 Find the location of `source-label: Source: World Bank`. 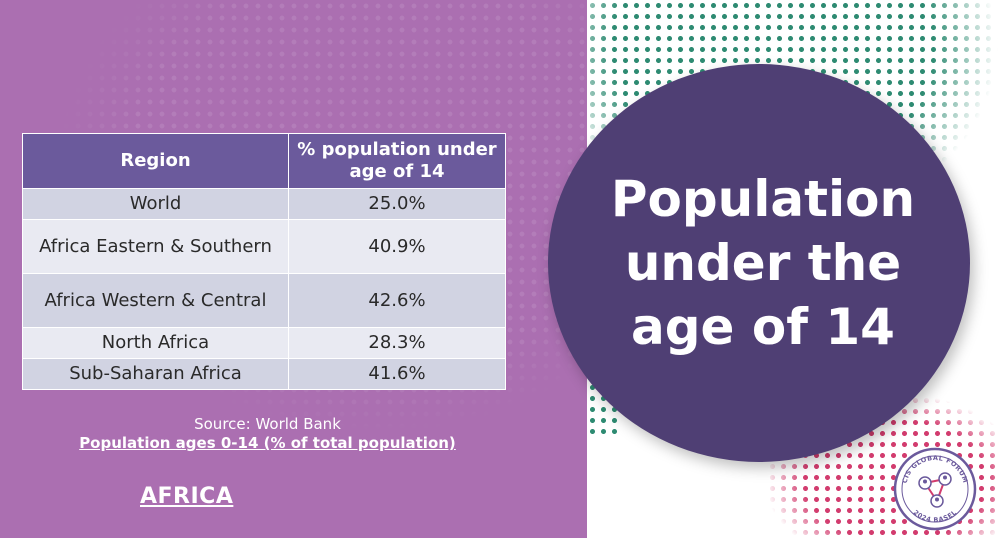

source-label: Source: World Bank is located at coordinates (267, 424).